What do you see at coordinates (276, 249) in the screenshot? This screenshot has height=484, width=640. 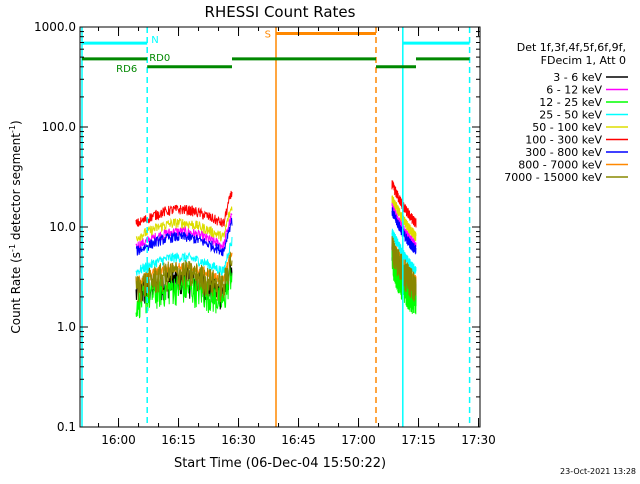 I see `data-layer` at bounding box center [276, 249].